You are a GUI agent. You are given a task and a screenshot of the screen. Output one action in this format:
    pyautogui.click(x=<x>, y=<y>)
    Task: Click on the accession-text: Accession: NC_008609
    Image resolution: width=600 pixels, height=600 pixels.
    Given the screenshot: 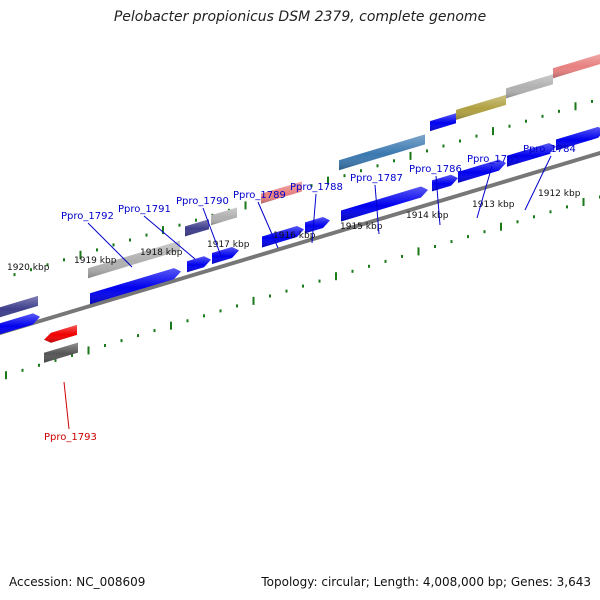 What is the action you would take?
    pyautogui.click(x=77, y=582)
    